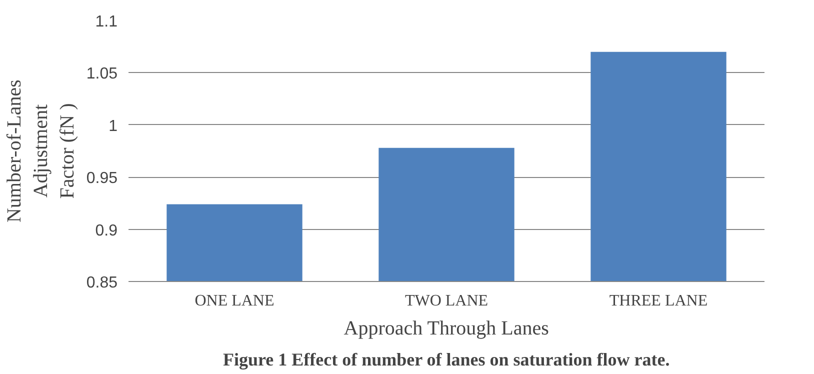  What do you see at coordinates (658, 301) in the screenshot?
I see `x-tick-label: THREE LANE` at bounding box center [658, 301].